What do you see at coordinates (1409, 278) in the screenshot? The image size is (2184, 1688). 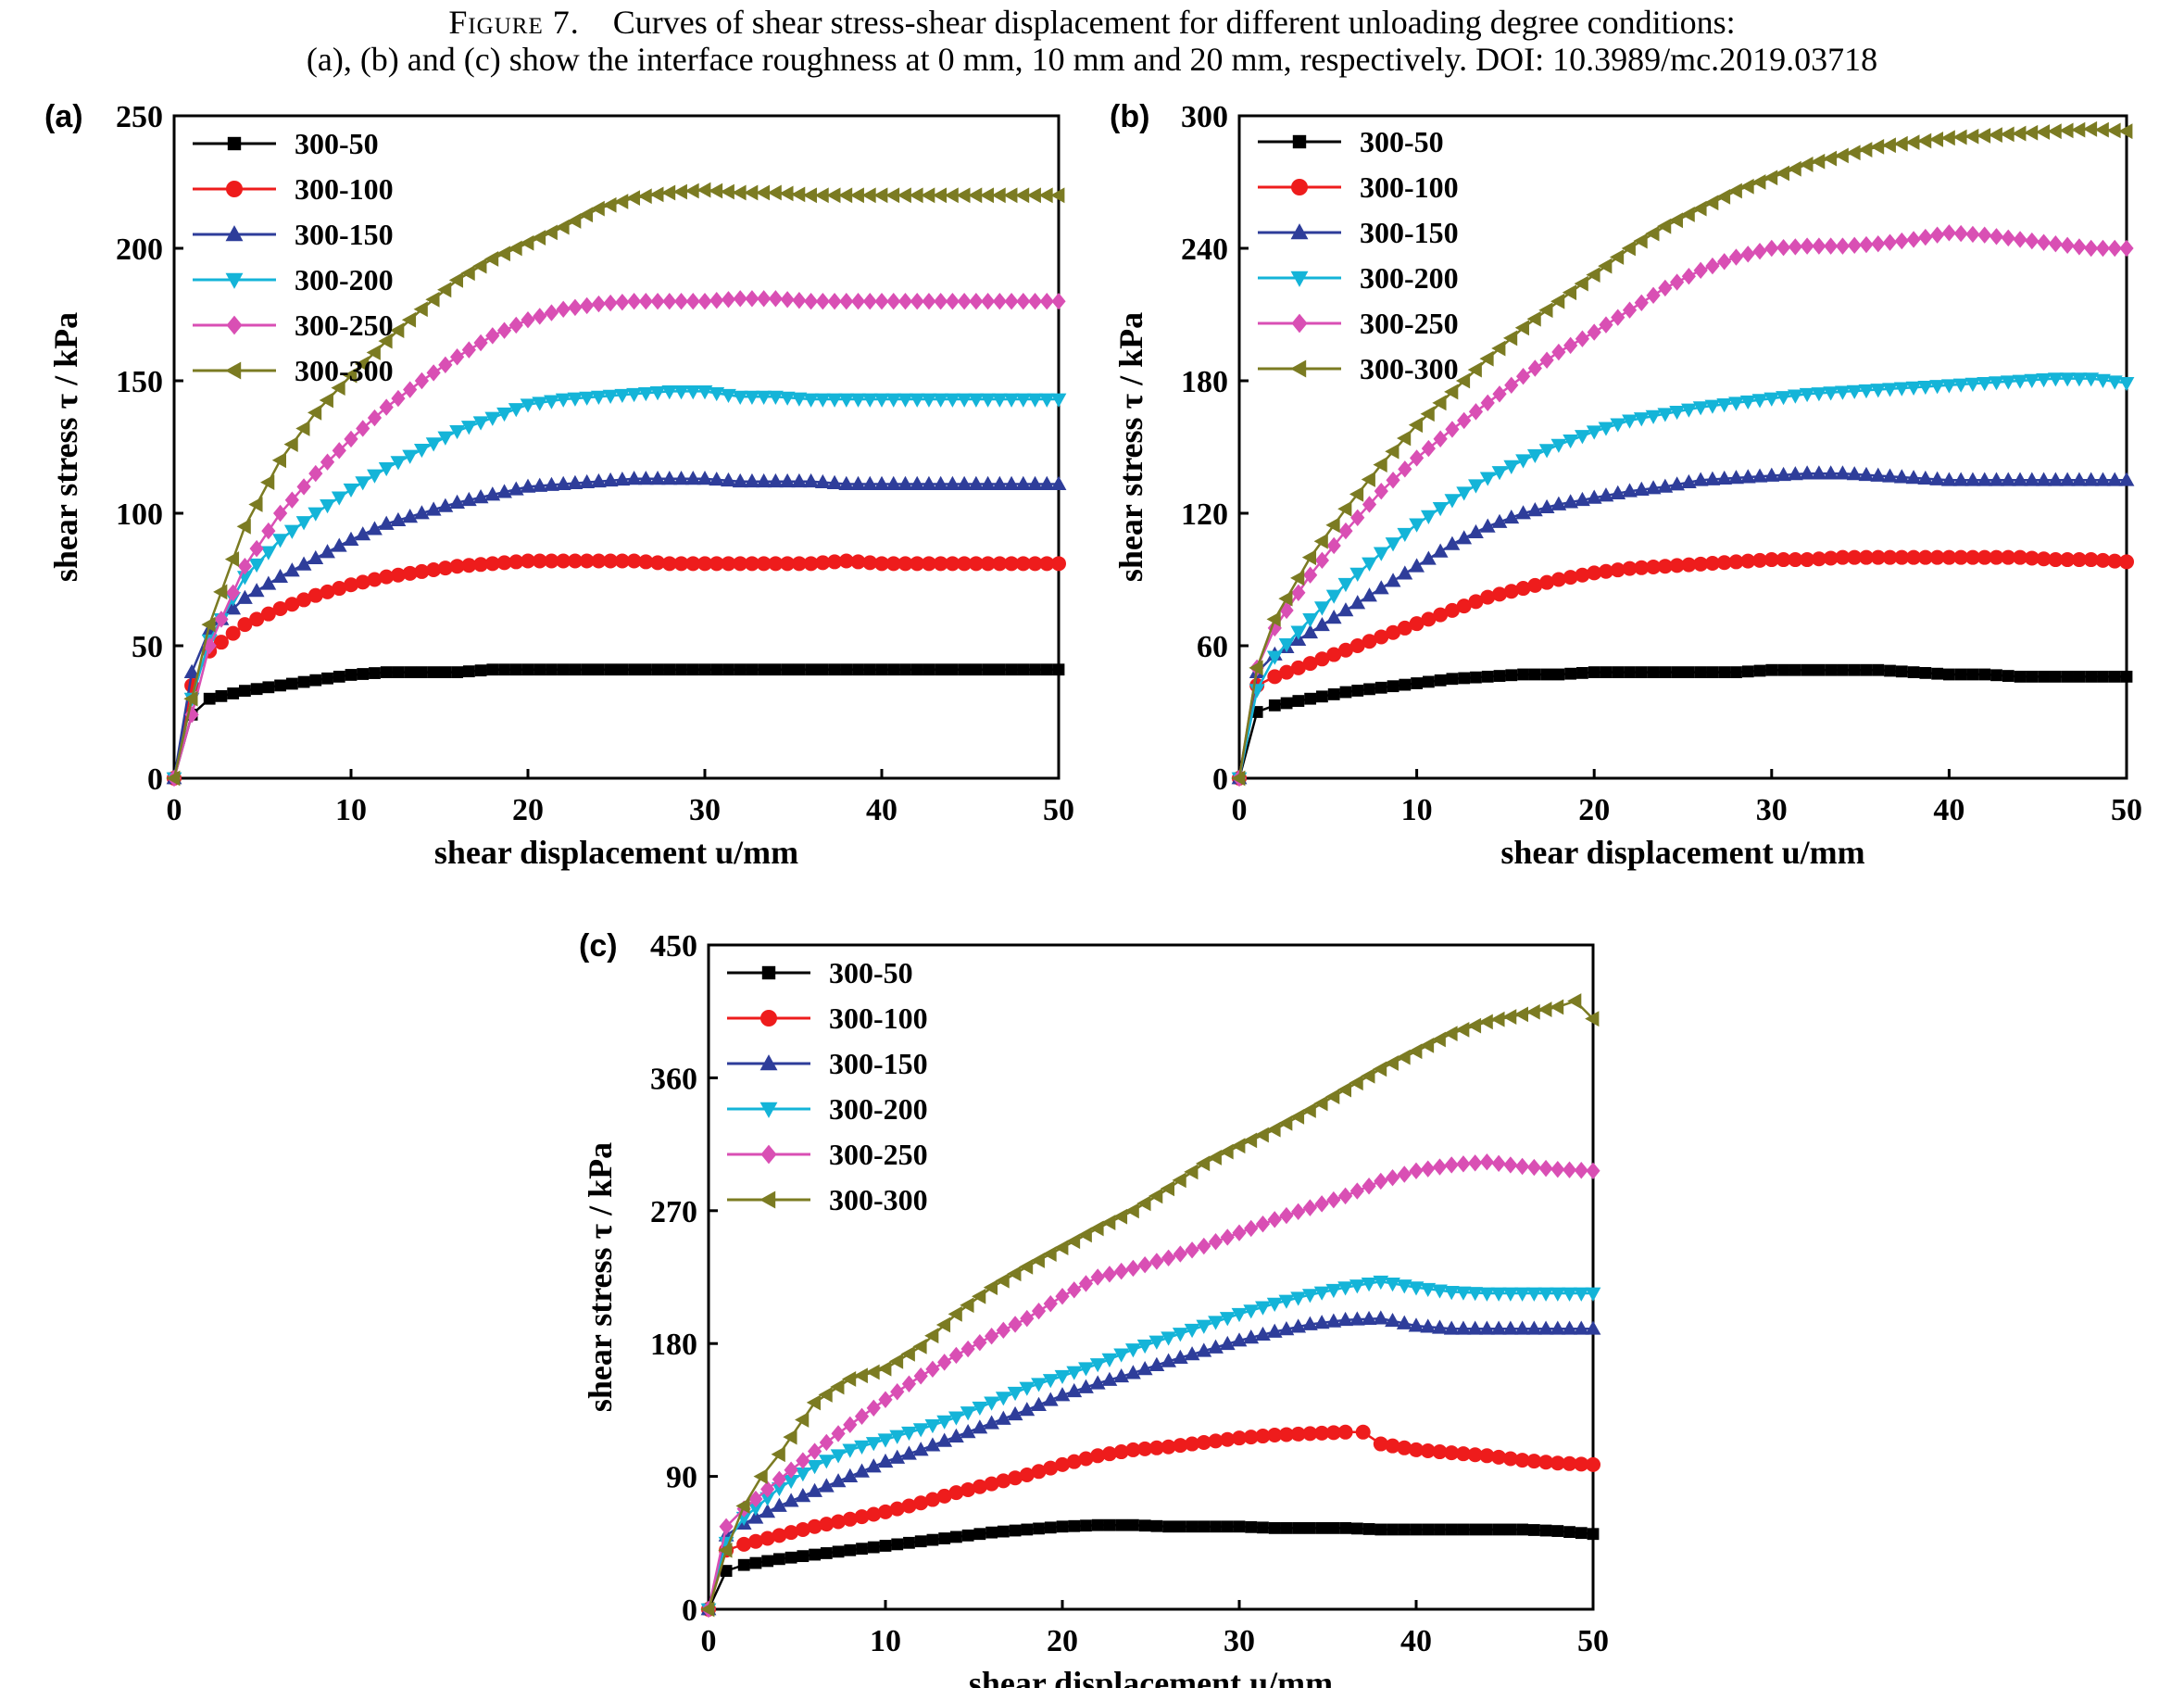 I see `legend-entry: 300-200` at bounding box center [1409, 278].